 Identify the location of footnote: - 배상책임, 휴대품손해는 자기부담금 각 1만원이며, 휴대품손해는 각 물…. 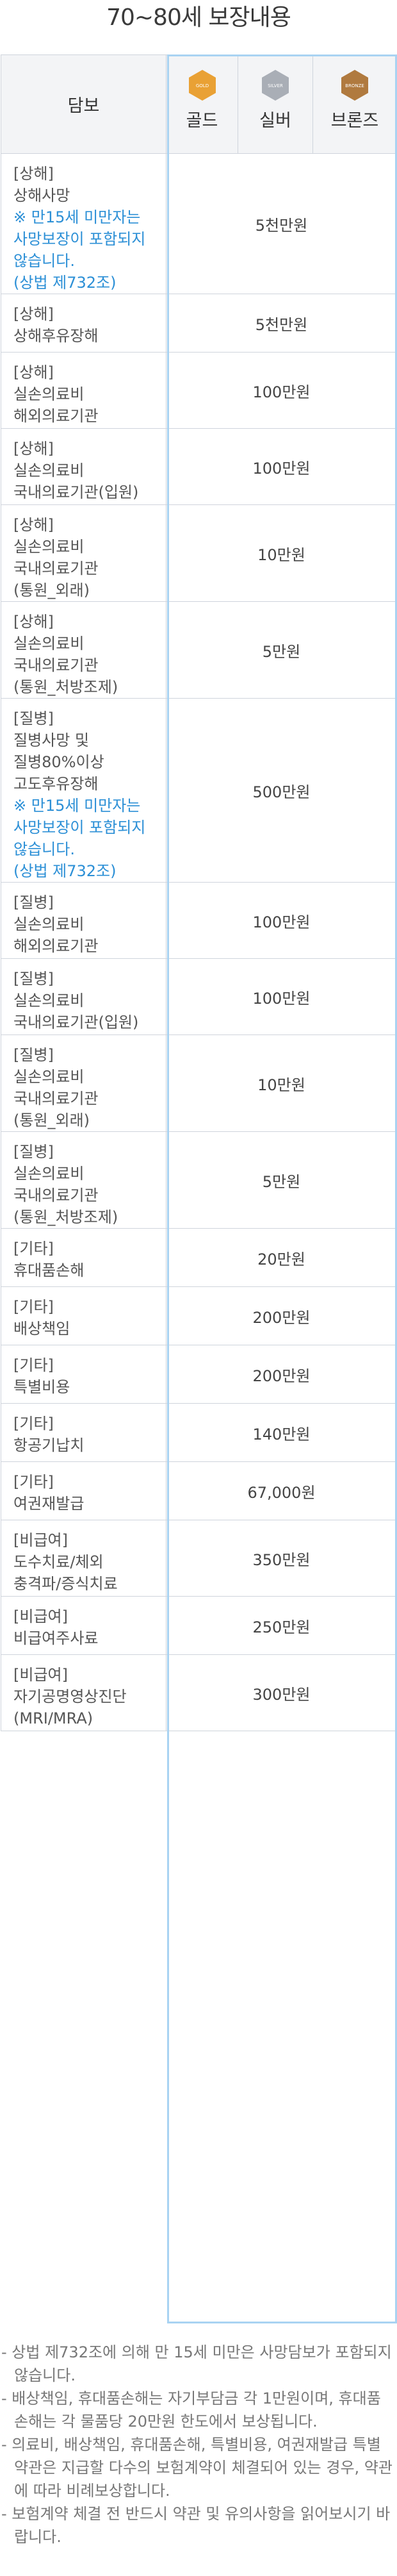
(191, 2410).